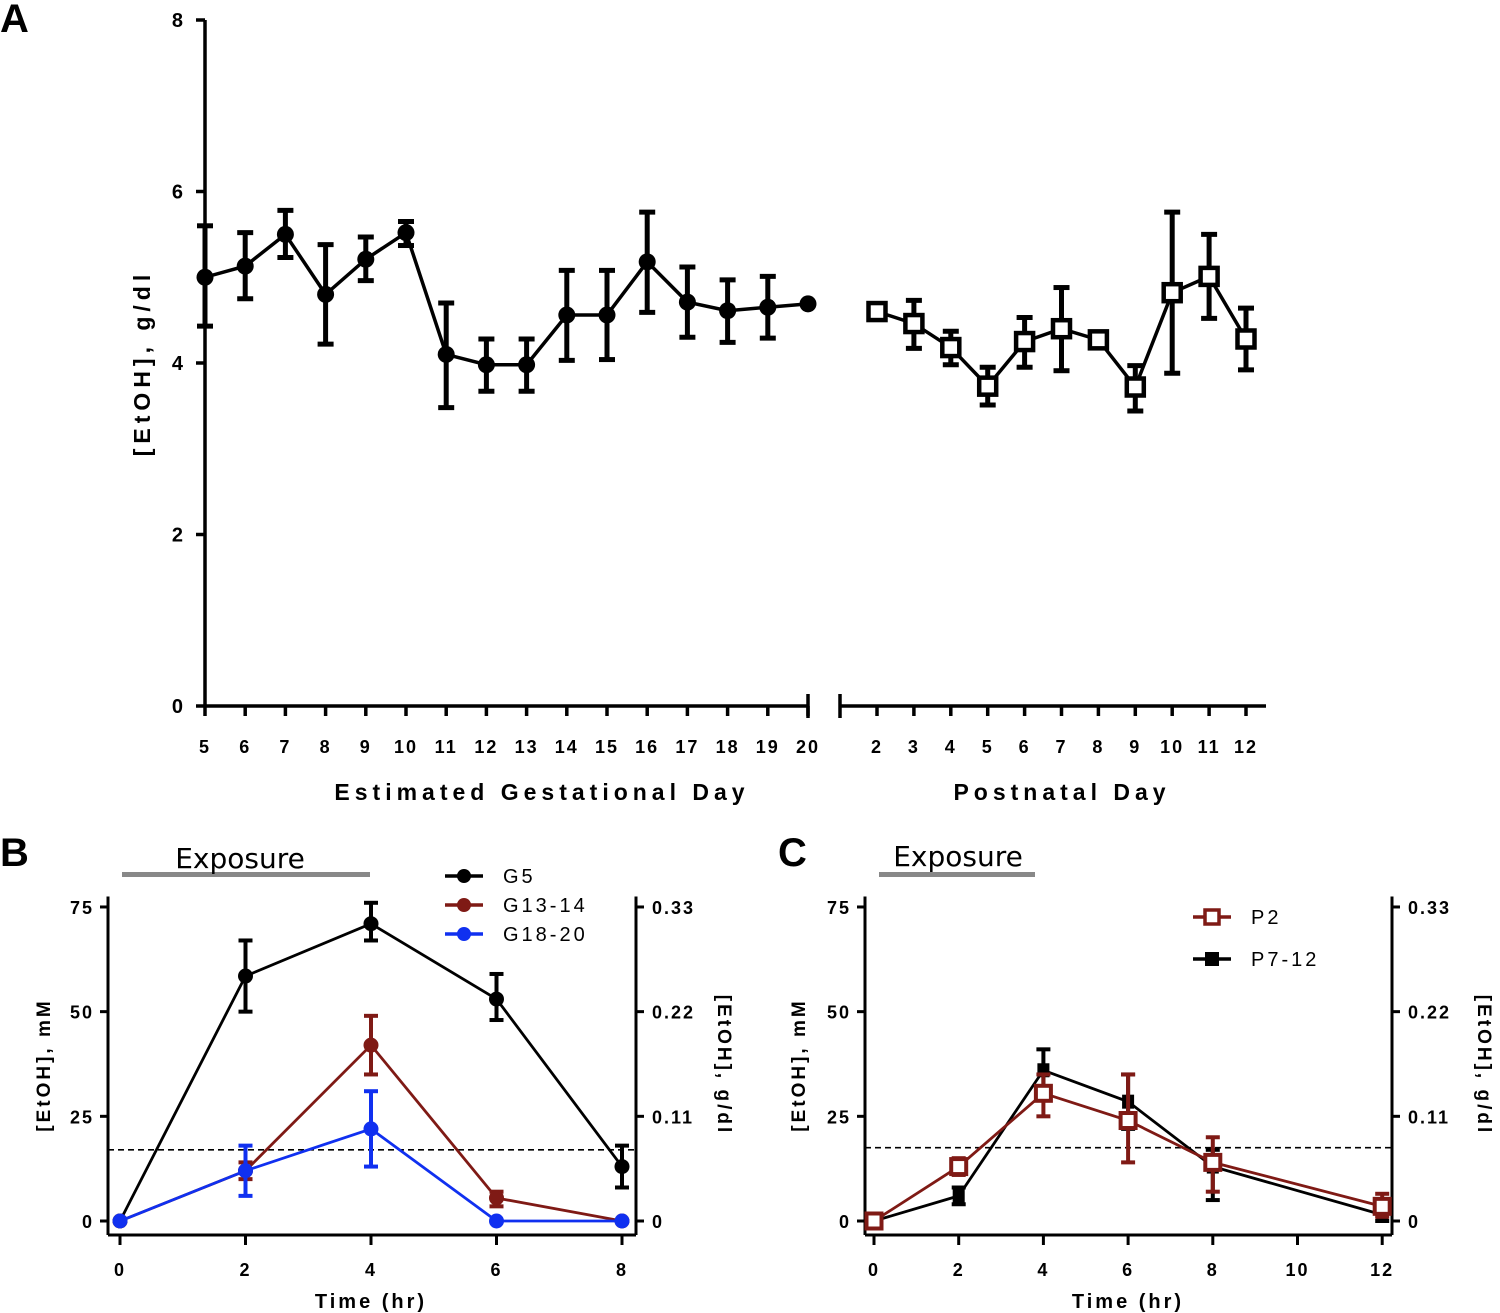  What do you see at coordinates (178, 536) in the screenshot?
I see `panel-a-y-tick-label: 2` at bounding box center [178, 536].